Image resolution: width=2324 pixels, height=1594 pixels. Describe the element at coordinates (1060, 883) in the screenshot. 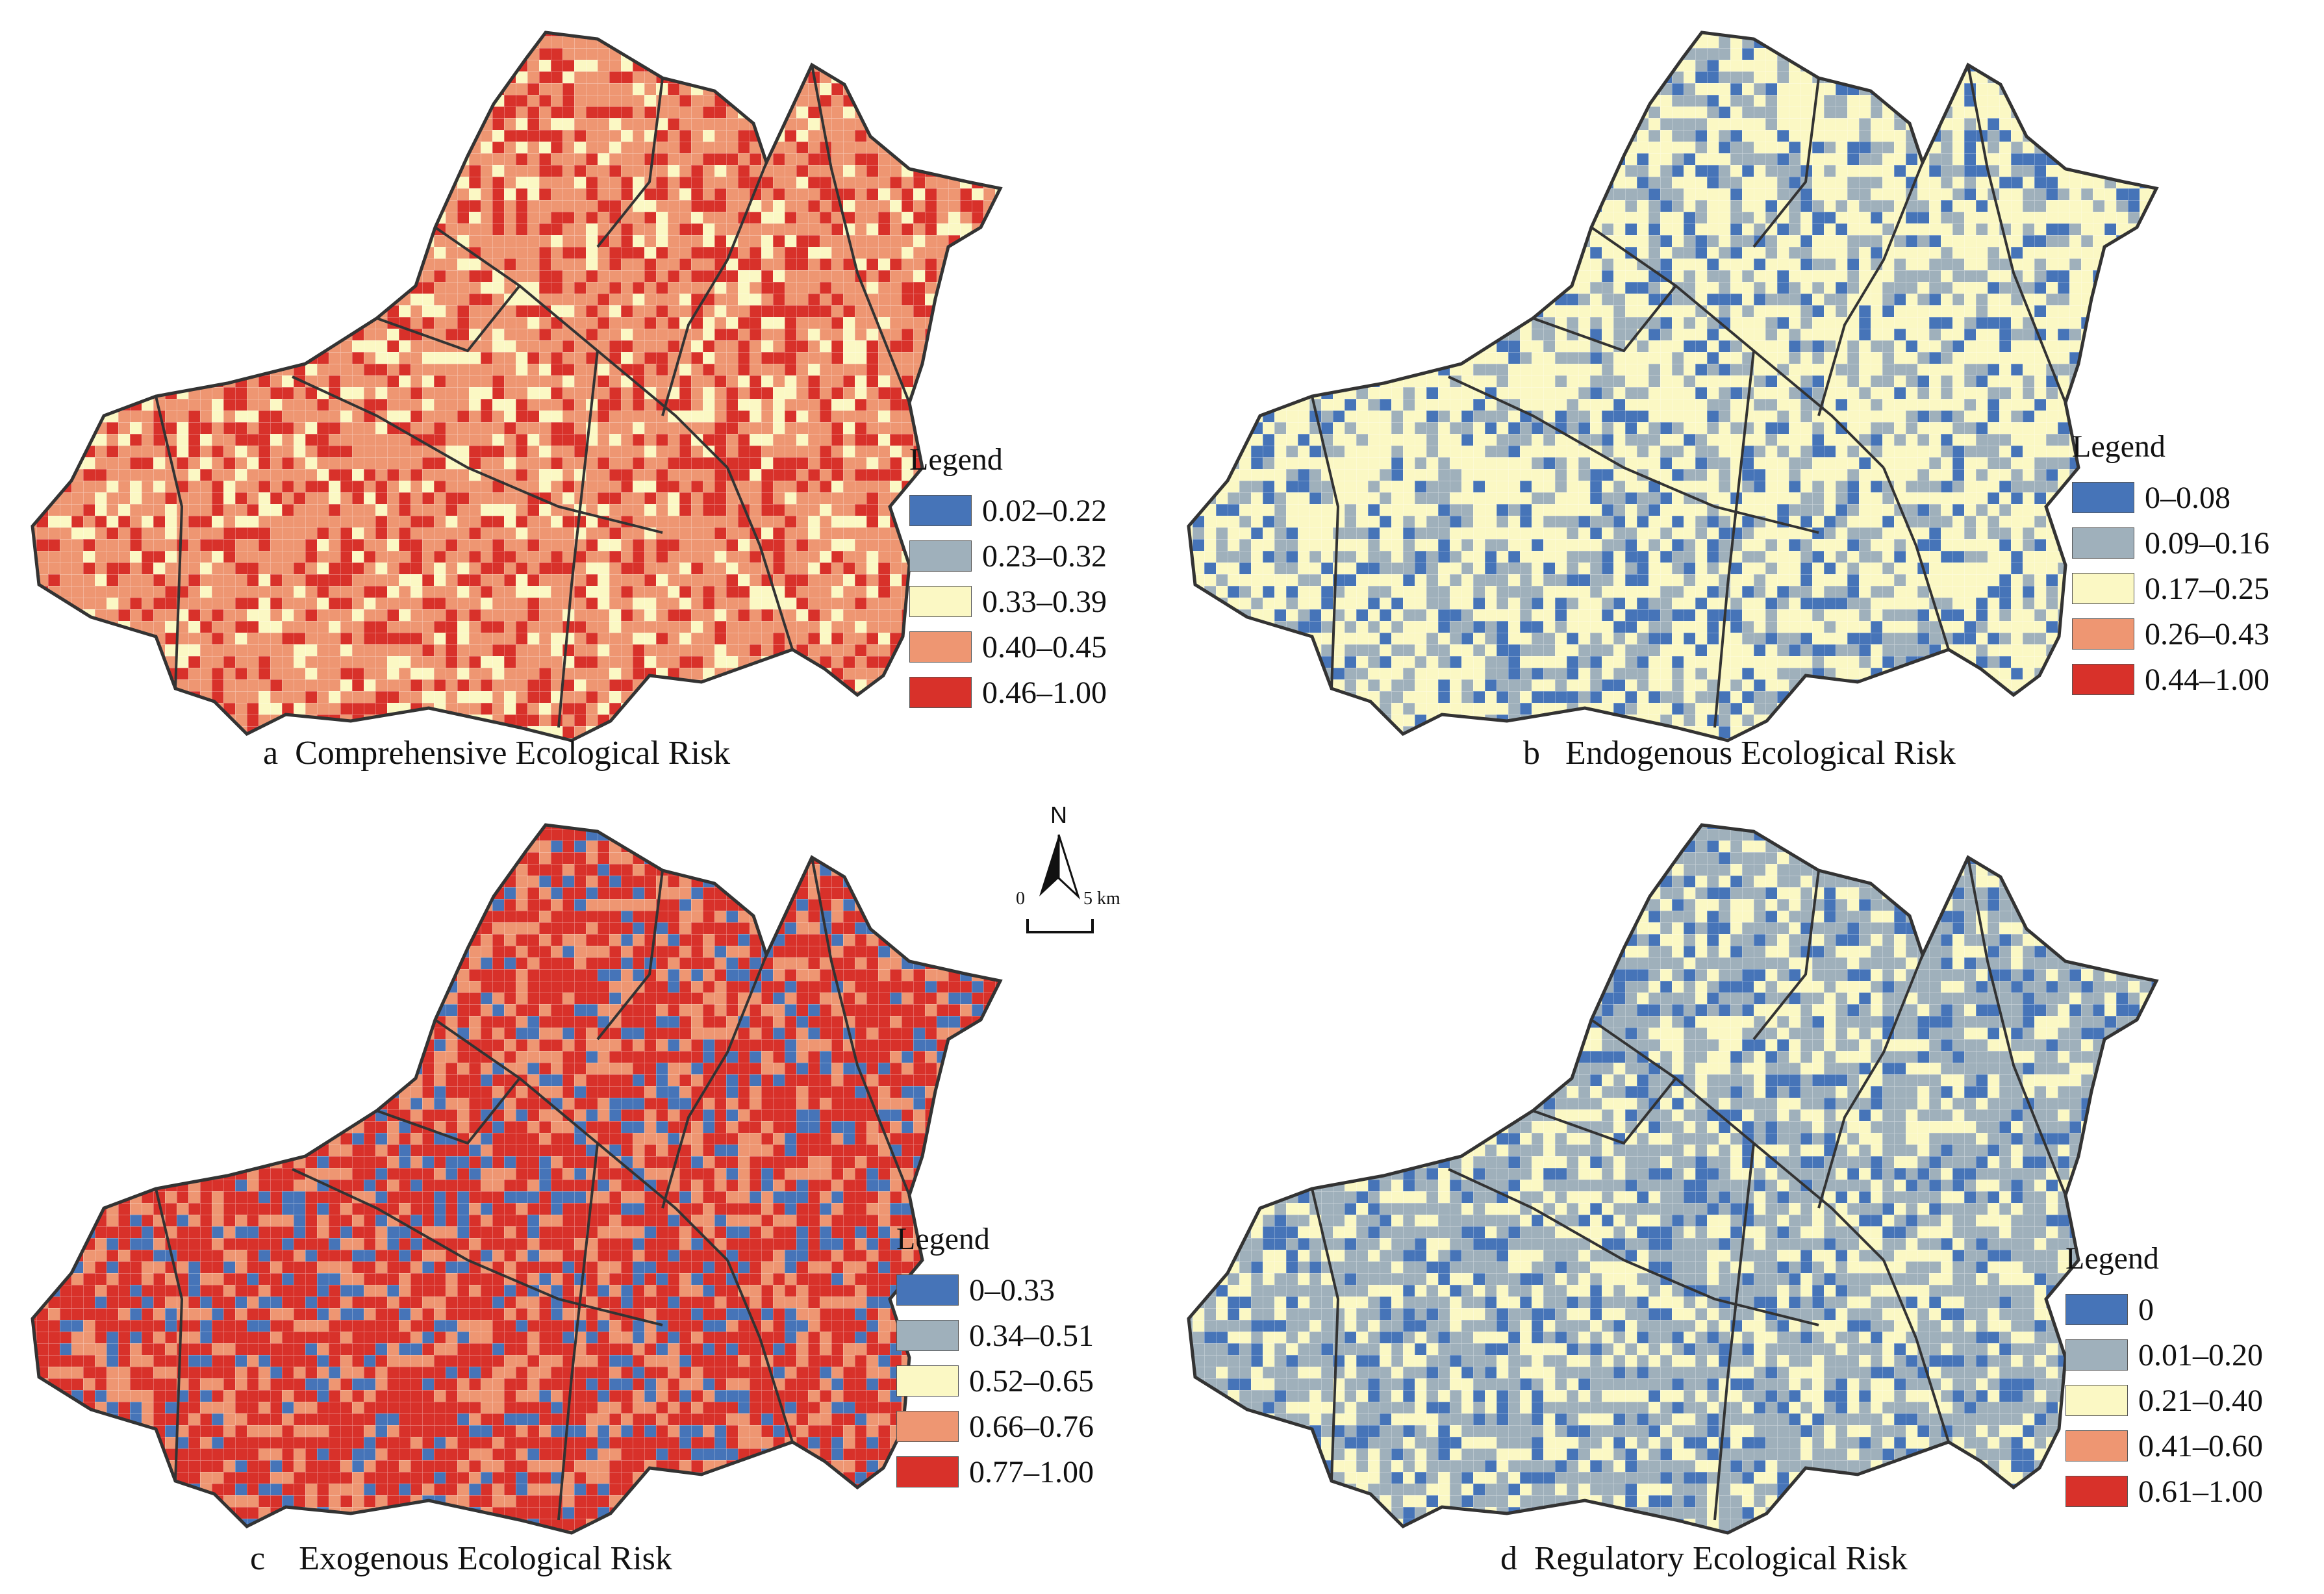

I see `north-arrow-icon` at that location.